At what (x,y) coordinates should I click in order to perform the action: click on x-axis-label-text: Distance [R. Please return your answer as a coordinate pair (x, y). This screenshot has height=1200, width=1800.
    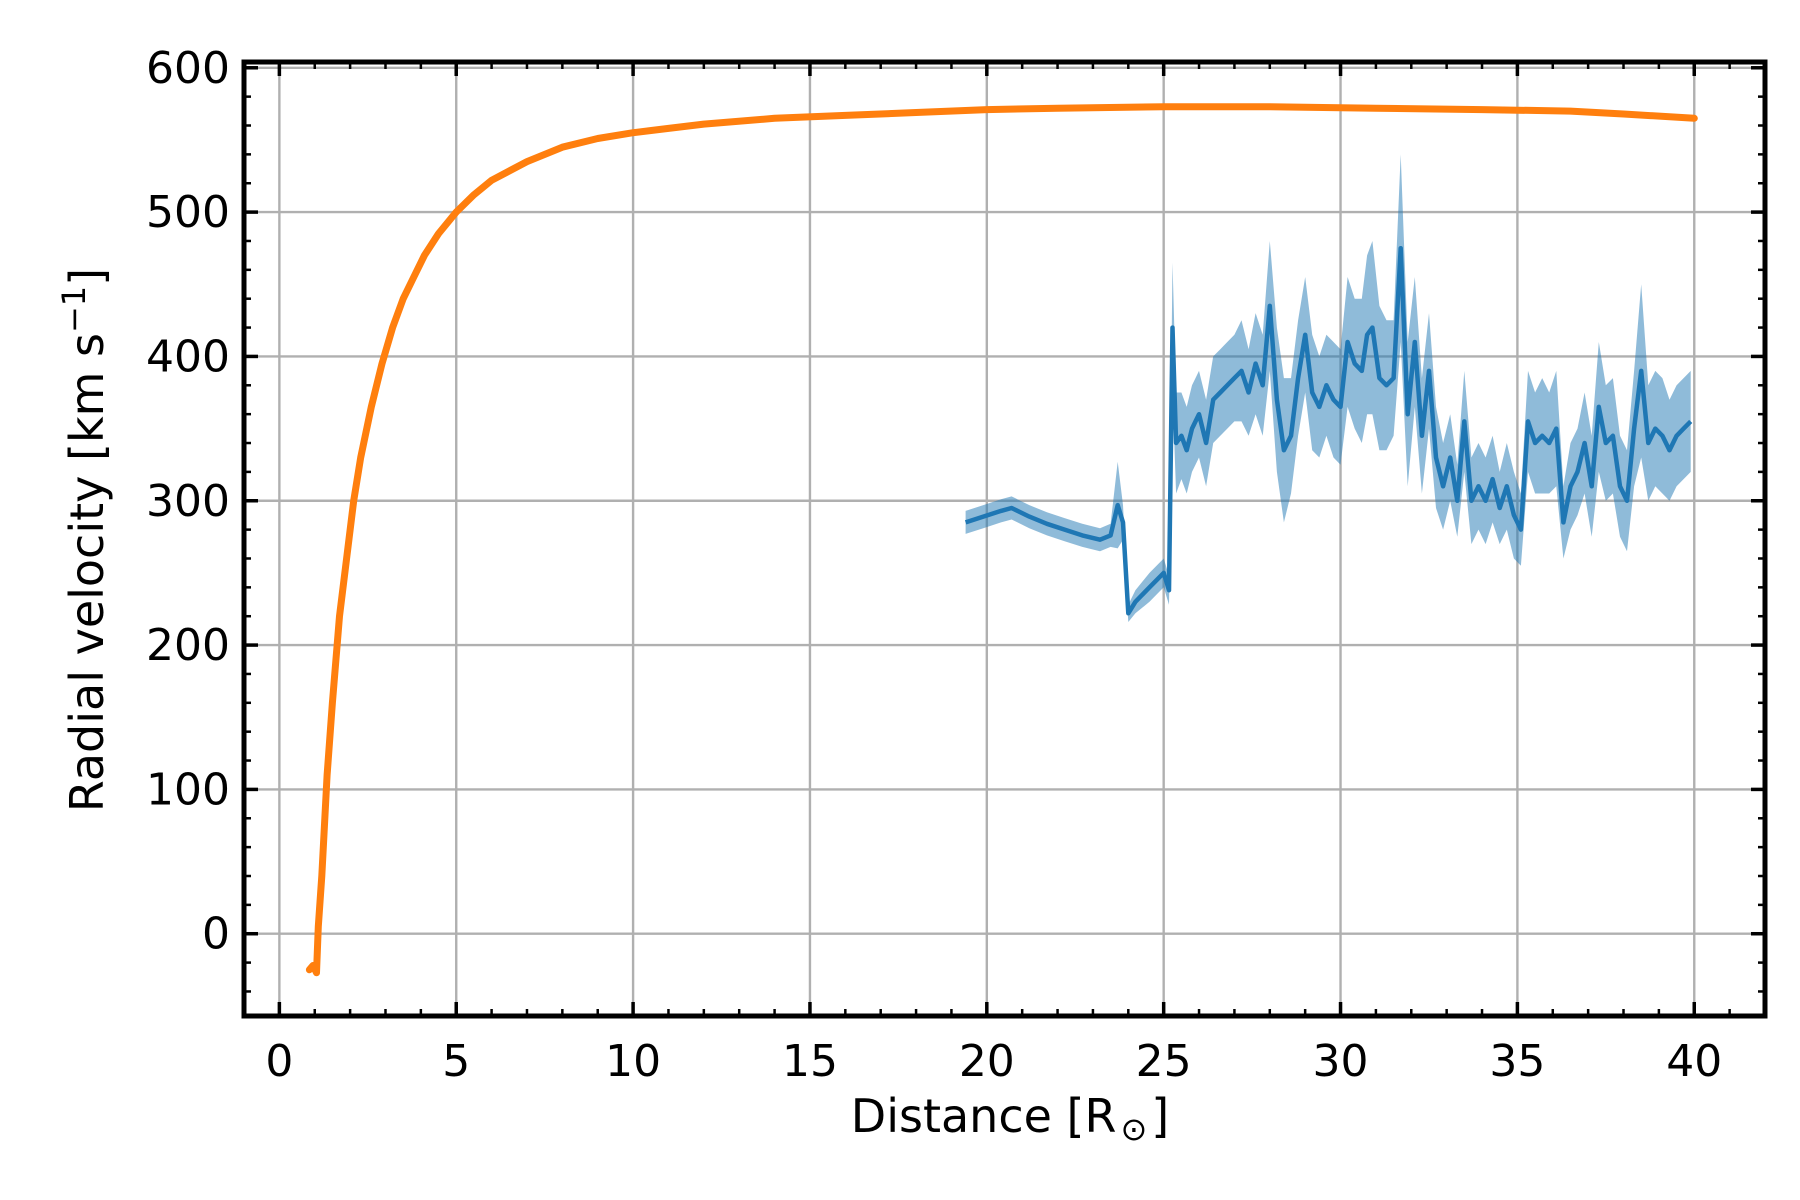
    Looking at the image, I should click on (984, 1116).